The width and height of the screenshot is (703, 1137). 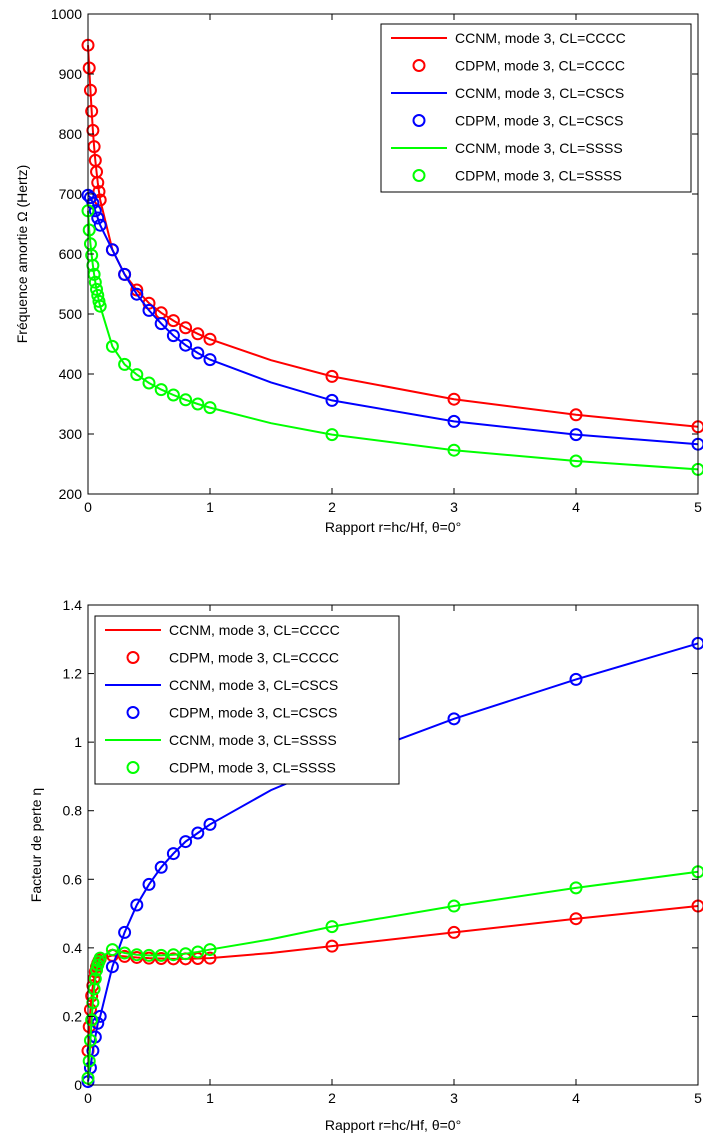 What do you see at coordinates (71, 134) in the screenshot?
I see `y-tick-label: 800` at bounding box center [71, 134].